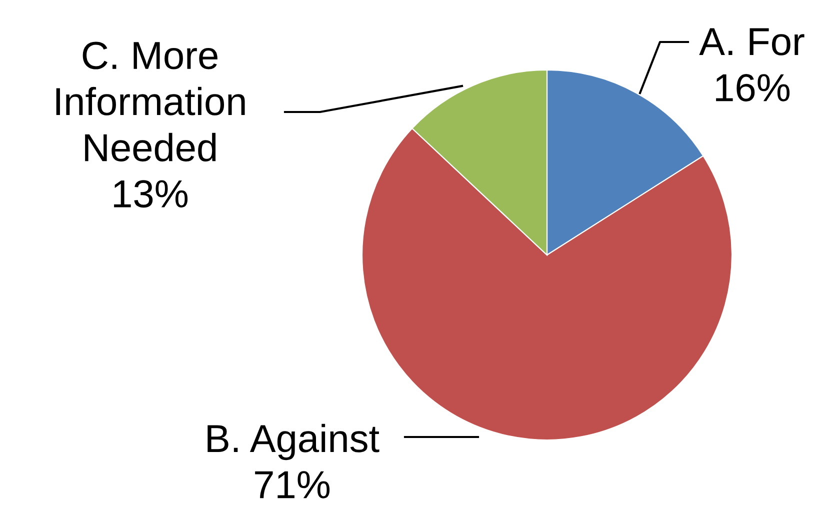 The image size is (825, 508). What do you see at coordinates (292, 484) in the screenshot?
I see `data-label: 71%` at bounding box center [292, 484].